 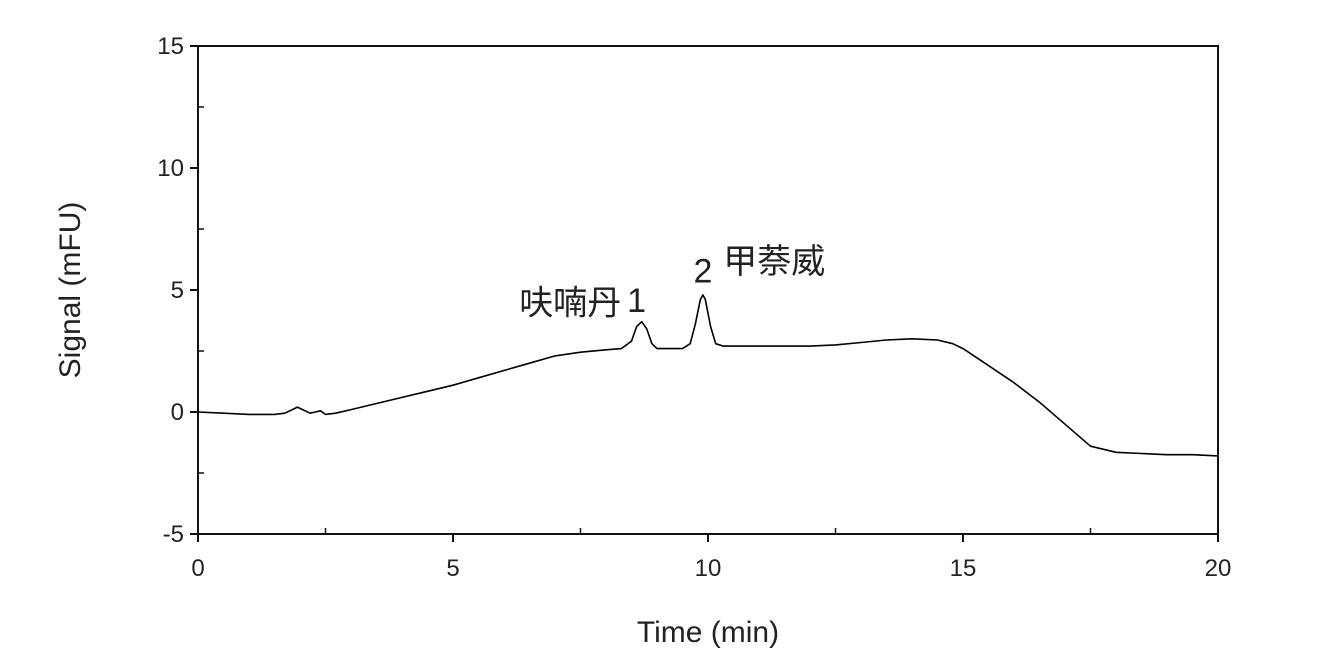 I want to click on y-axis-title: Signal (mFU), so click(x=70, y=290).